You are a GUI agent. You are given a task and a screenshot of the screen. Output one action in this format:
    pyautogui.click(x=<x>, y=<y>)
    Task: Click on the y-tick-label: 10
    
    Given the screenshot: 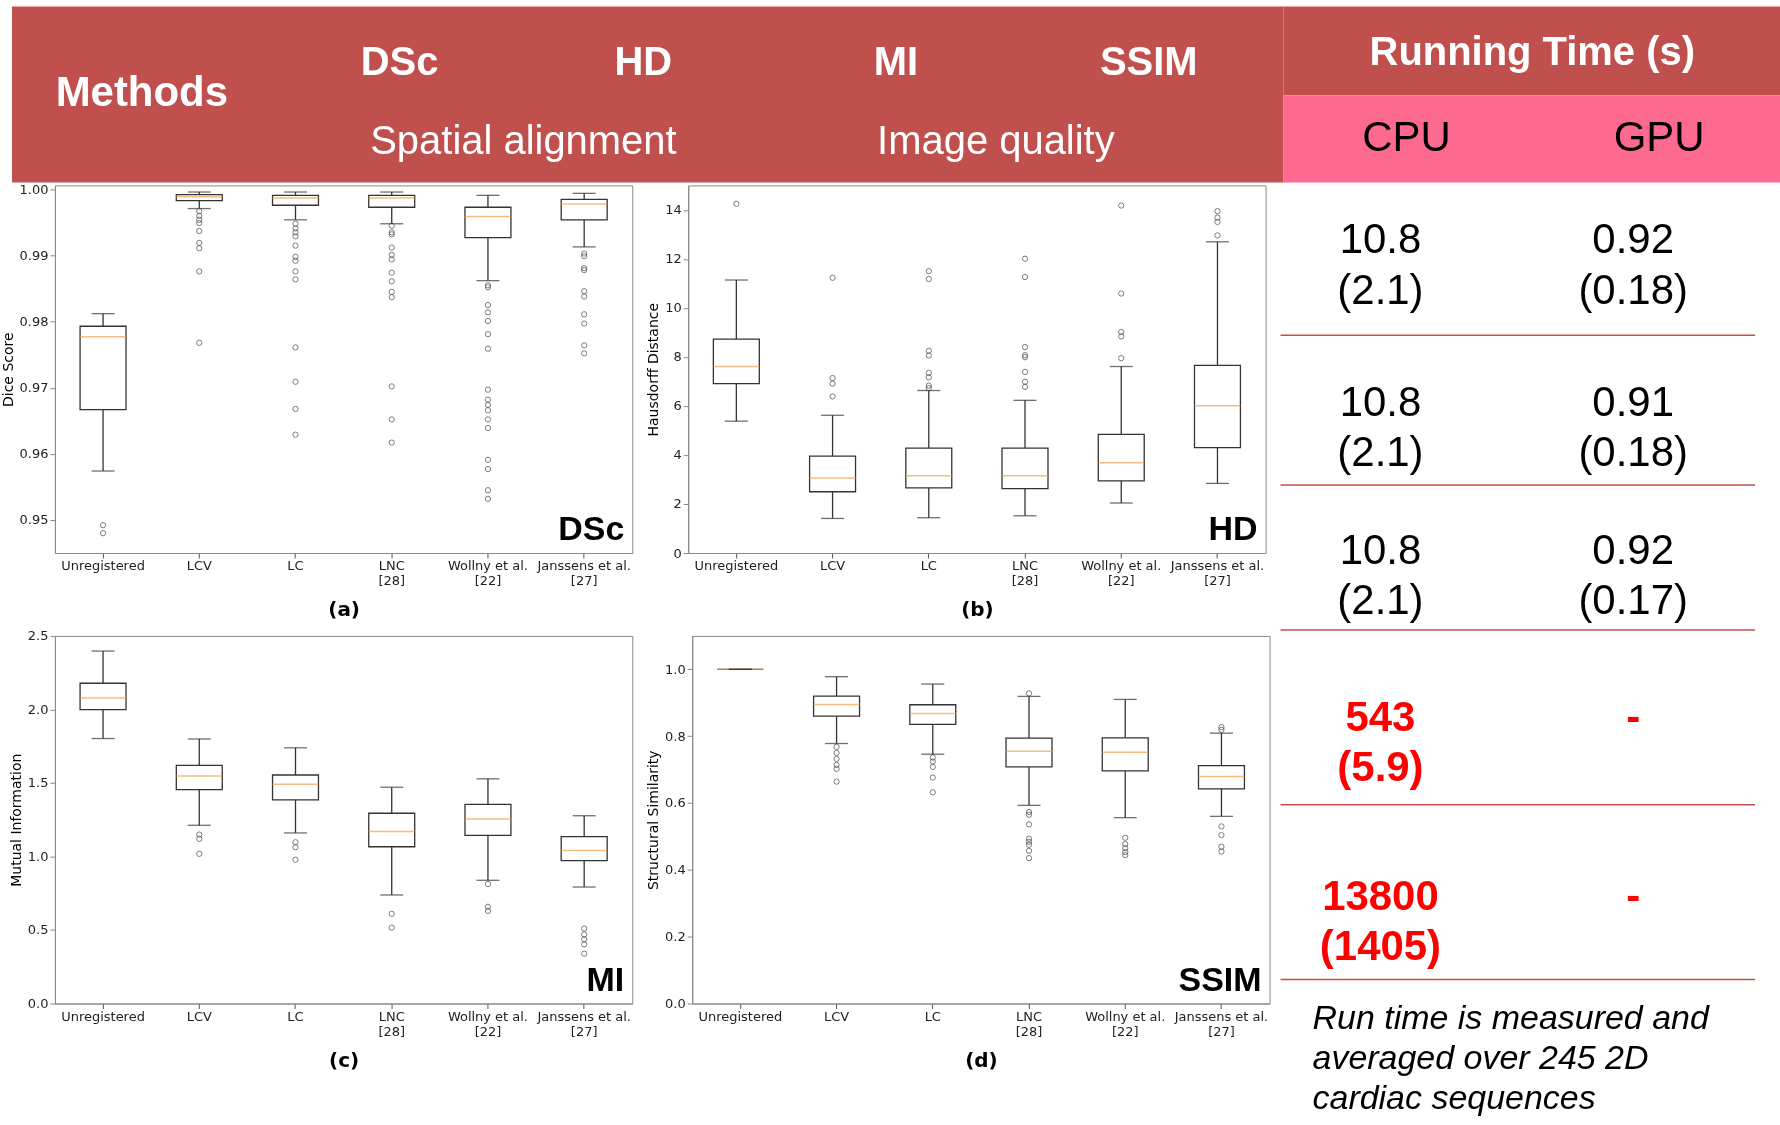 What is the action you would take?
    pyautogui.click(x=673, y=308)
    